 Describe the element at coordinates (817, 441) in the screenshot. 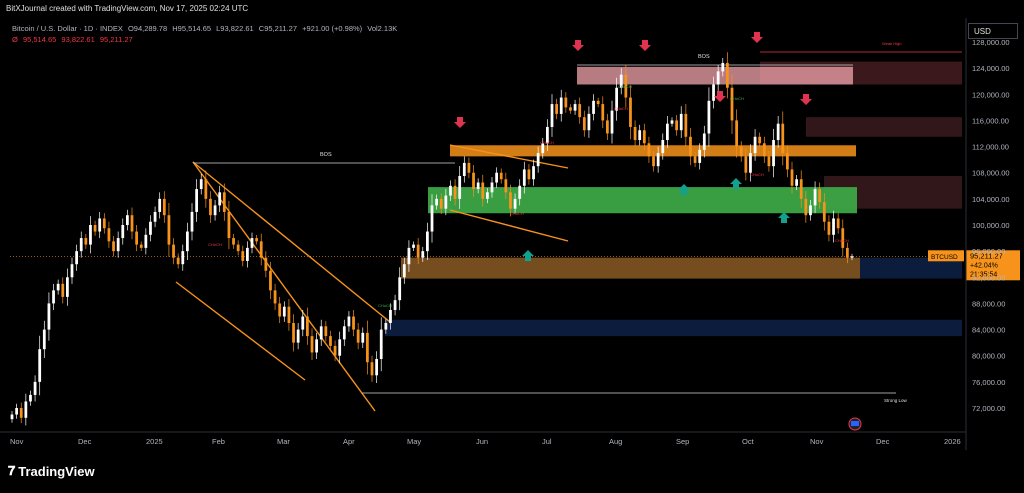

I see `x-tick-label: Nov` at that location.